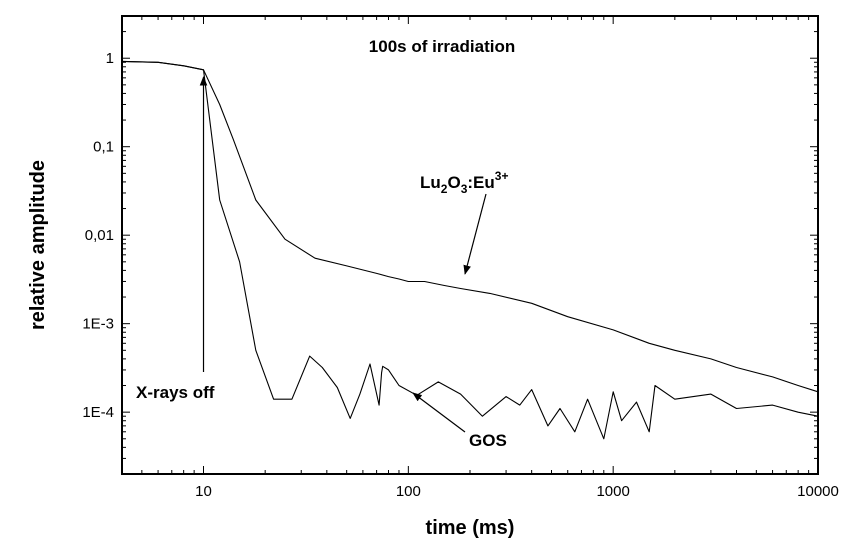 This screenshot has height=550, width=846. I want to click on y-axis-title: relative amplitude, so click(38, 245).